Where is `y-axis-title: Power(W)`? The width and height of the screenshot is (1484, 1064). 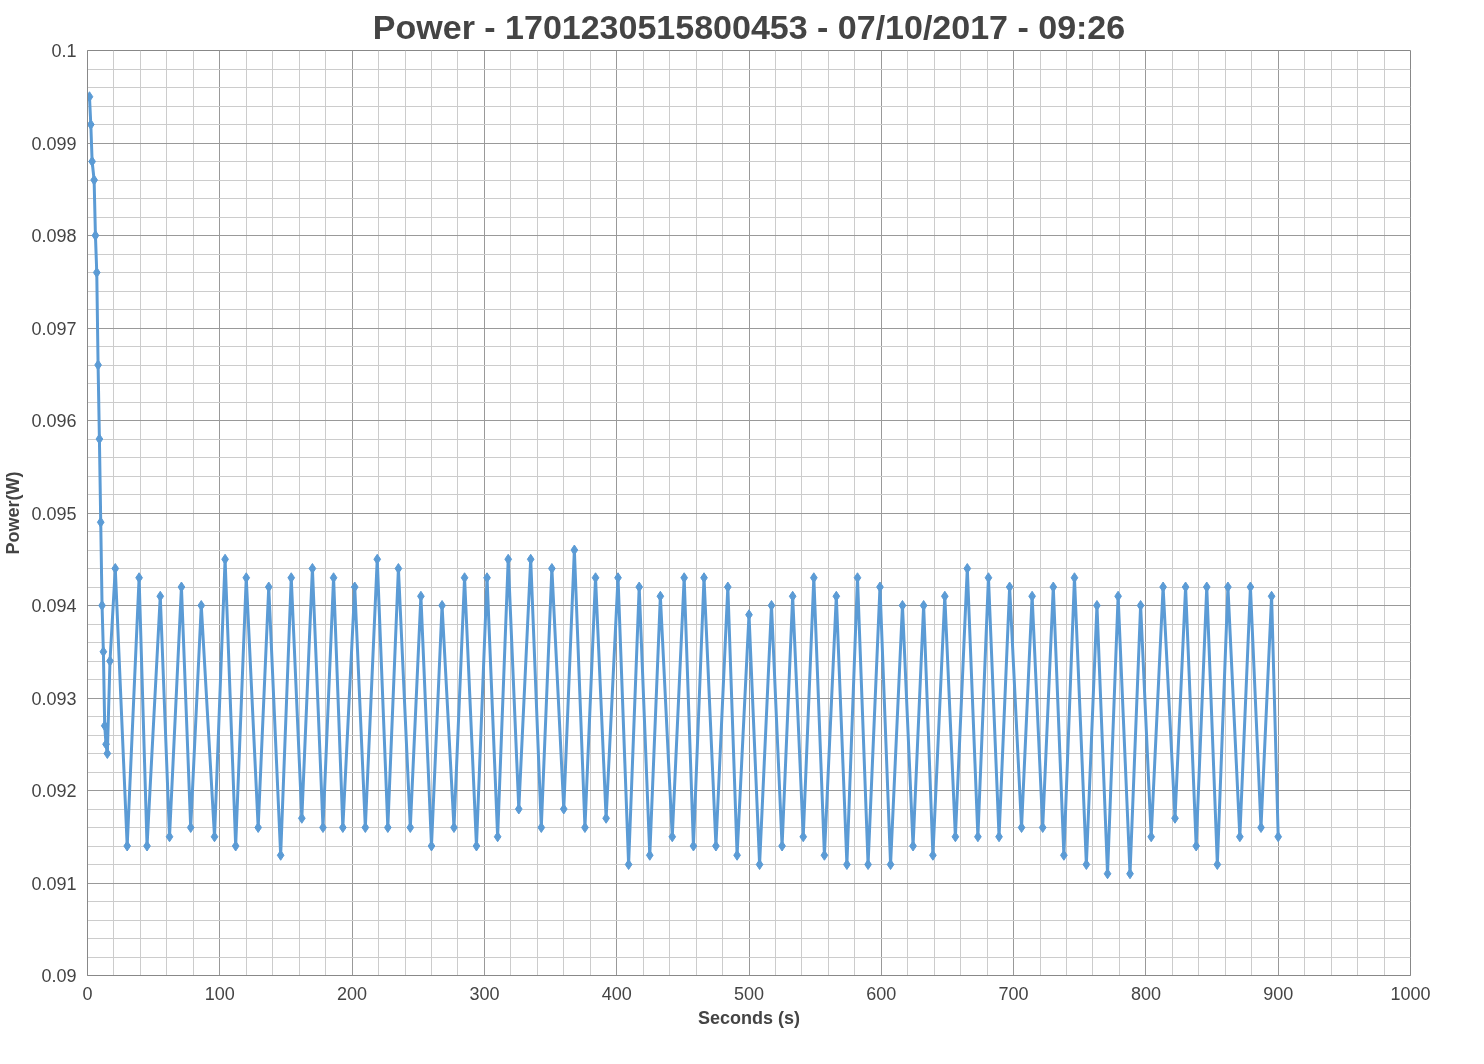
y-axis-title: Power(W) is located at coordinates (13, 513).